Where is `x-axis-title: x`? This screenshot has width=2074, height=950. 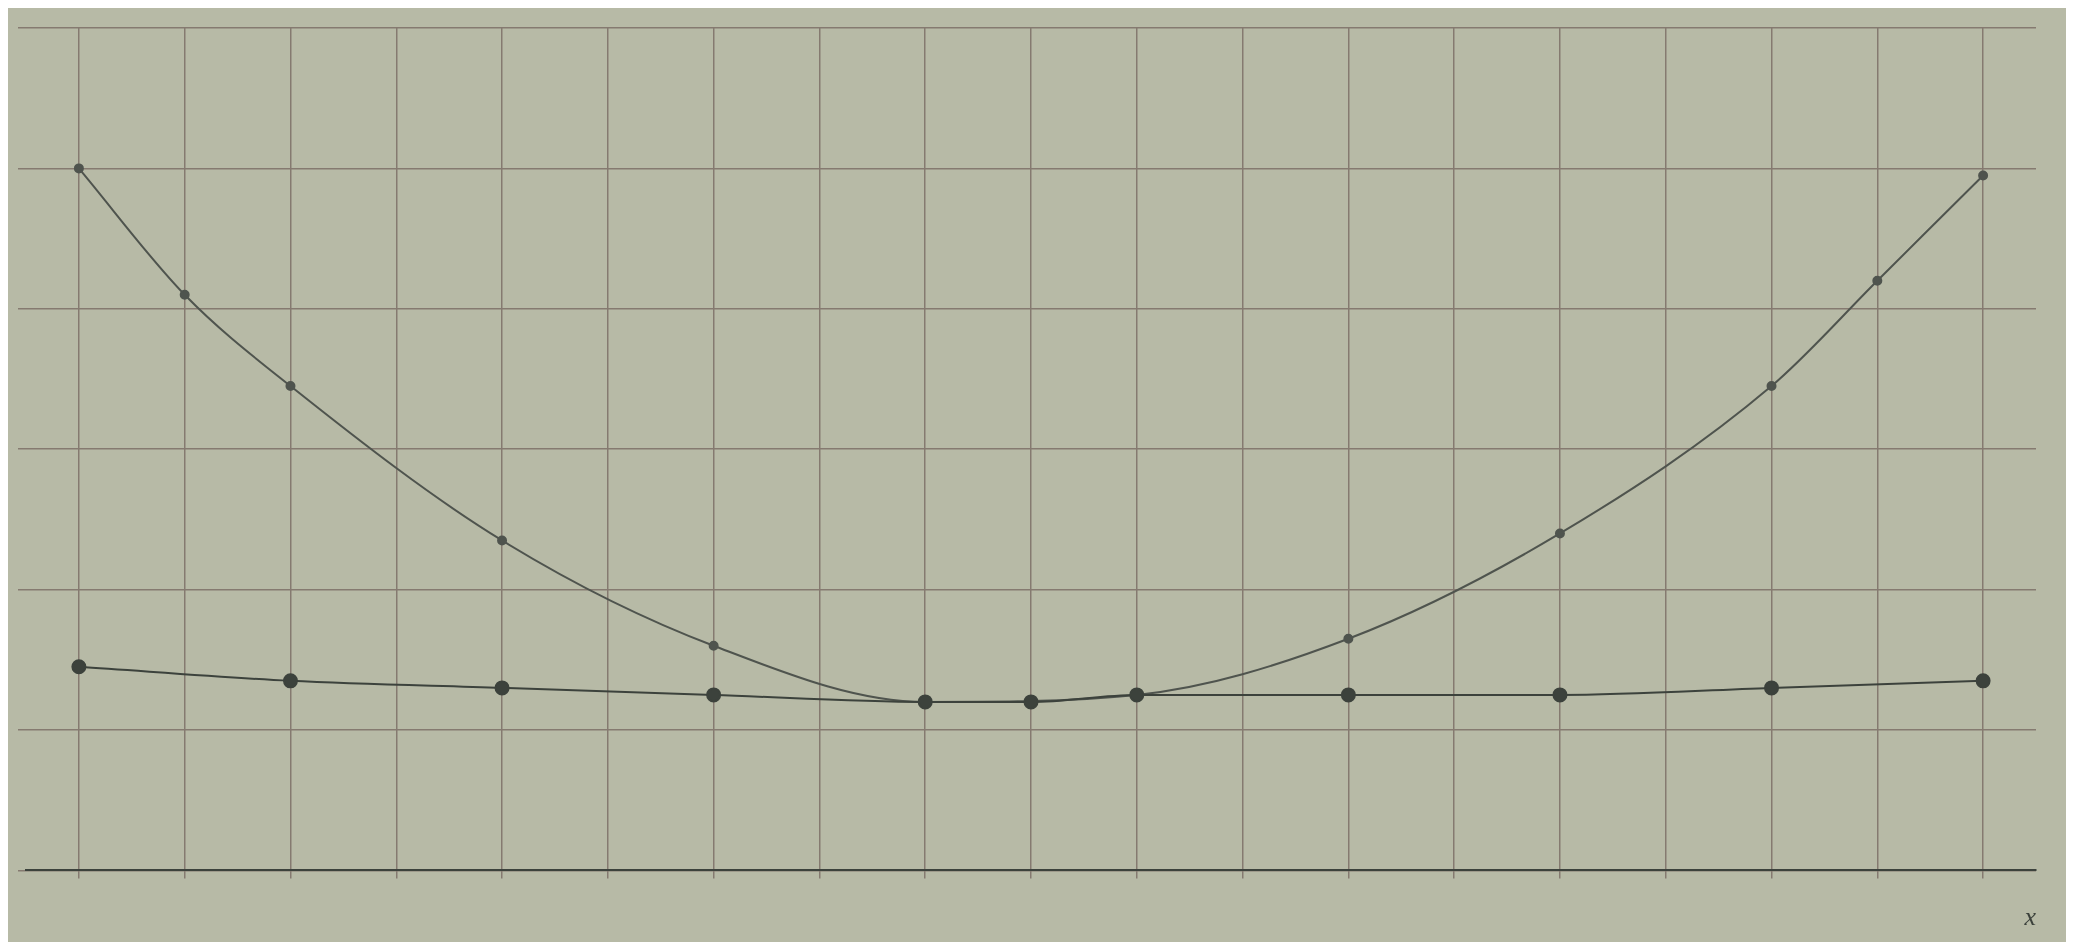 x-axis-title: x is located at coordinates (2030, 917).